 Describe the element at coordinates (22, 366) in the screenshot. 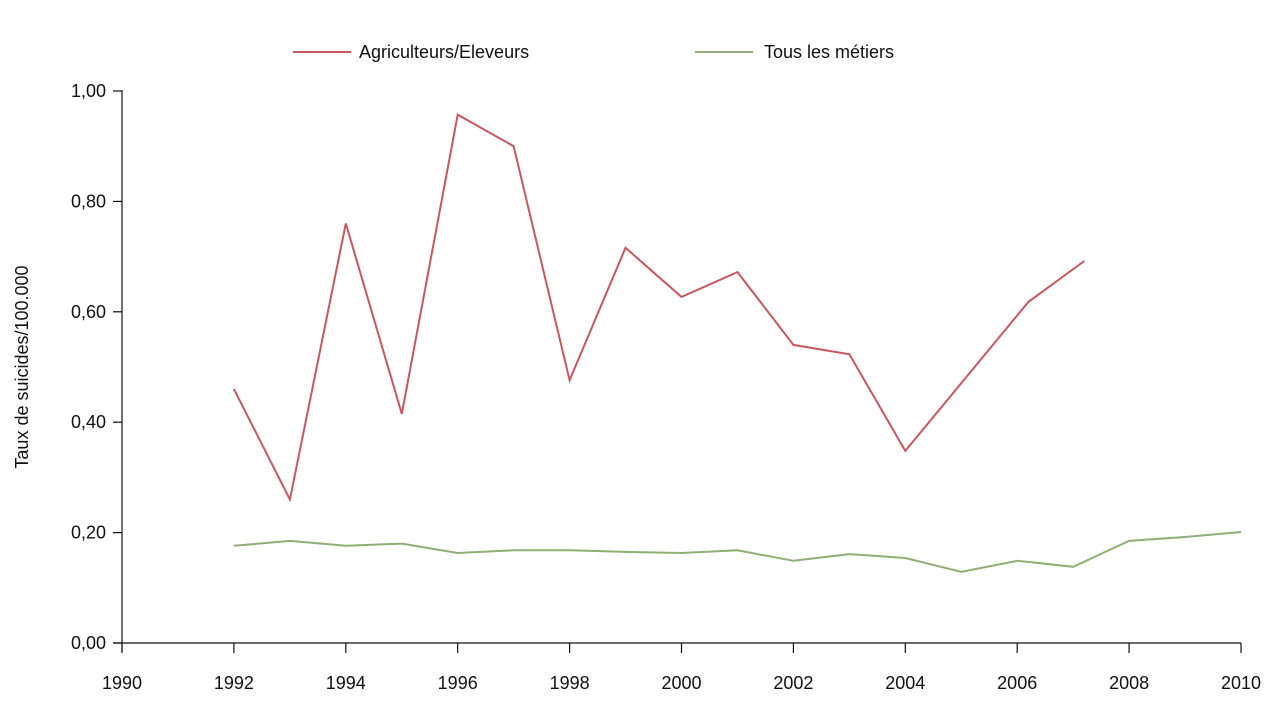

I see `y-axis-title: Taux de suicides/100.000` at that location.